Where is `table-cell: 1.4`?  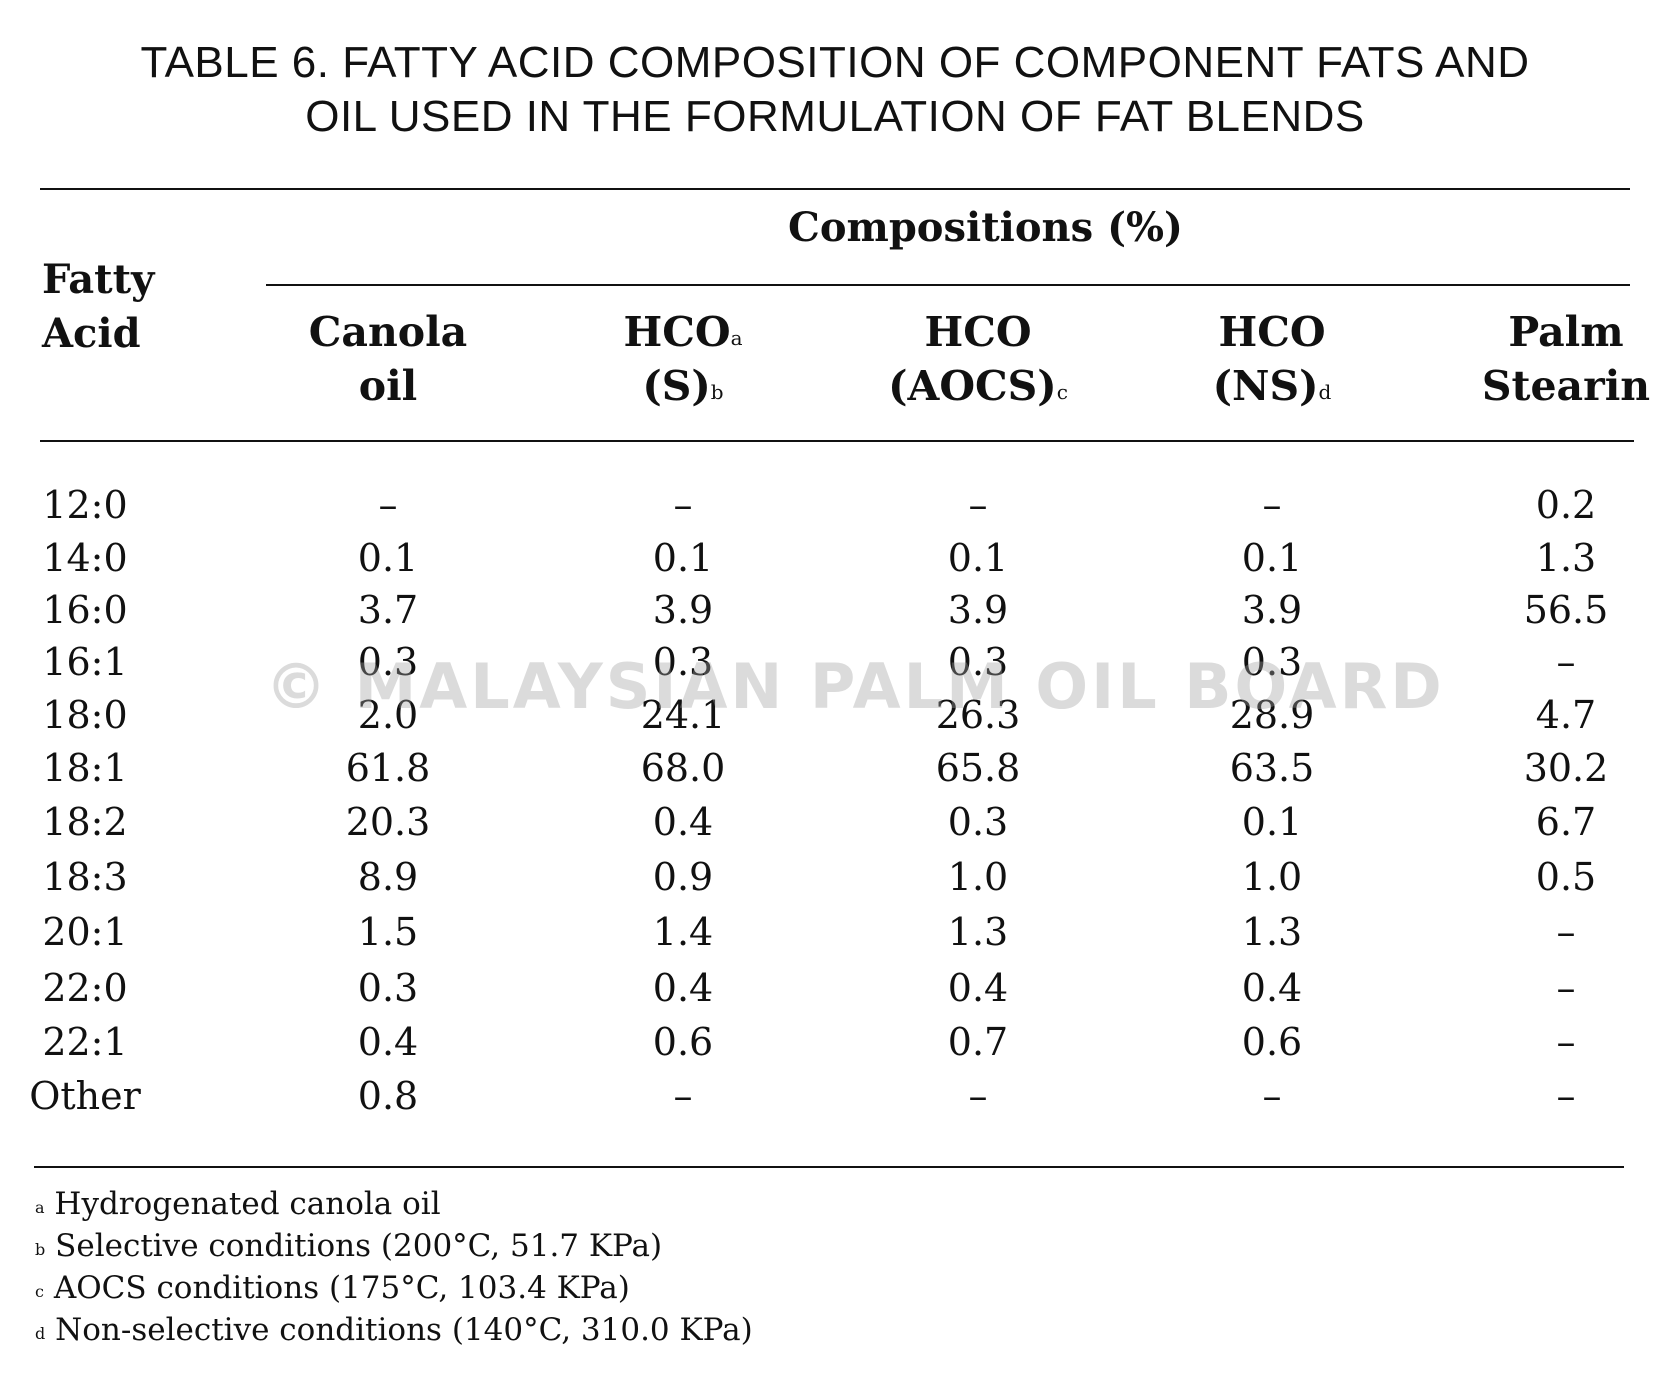
table-cell: 1.4 is located at coordinates (683, 932).